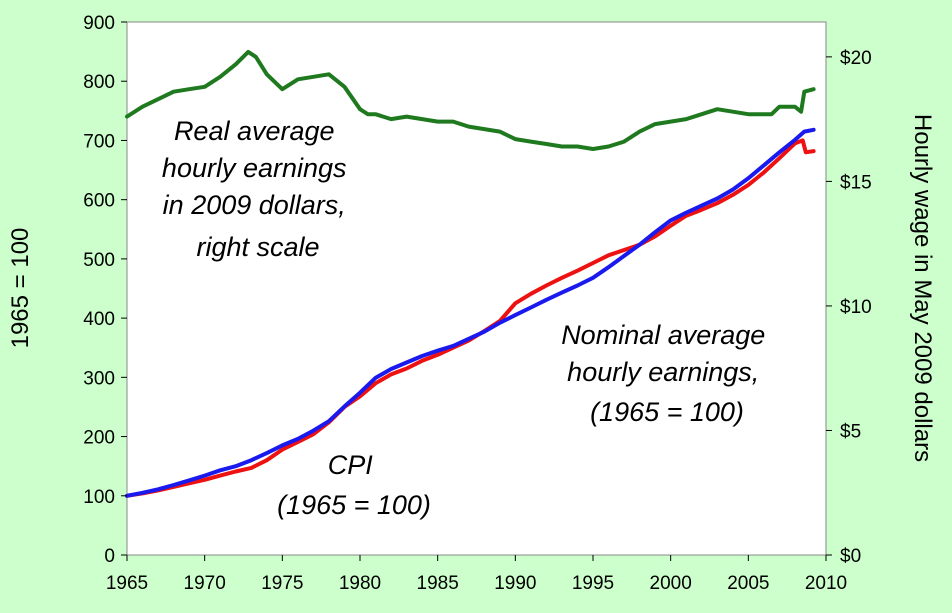 The image size is (952, 613). What do you see at coordinates (257, 247) in the screenshot?
I see `annotation-real-line-4: right scale` at bounding box center [257, 247].